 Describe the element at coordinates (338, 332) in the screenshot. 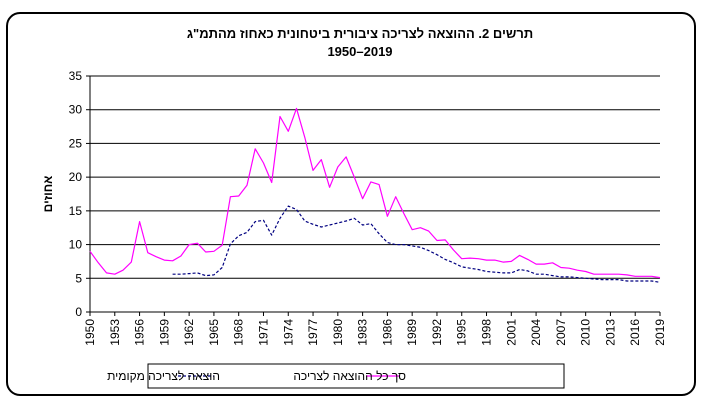

I see `x-tick-label-1980: 1980` at that location.